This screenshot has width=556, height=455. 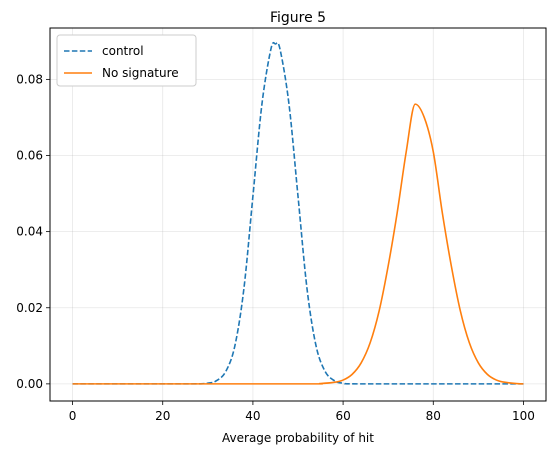 What do you see at coordinates (523, 416) in the screenshot?
I see `x-tick-label: 100` at bounding box center [523, 416].